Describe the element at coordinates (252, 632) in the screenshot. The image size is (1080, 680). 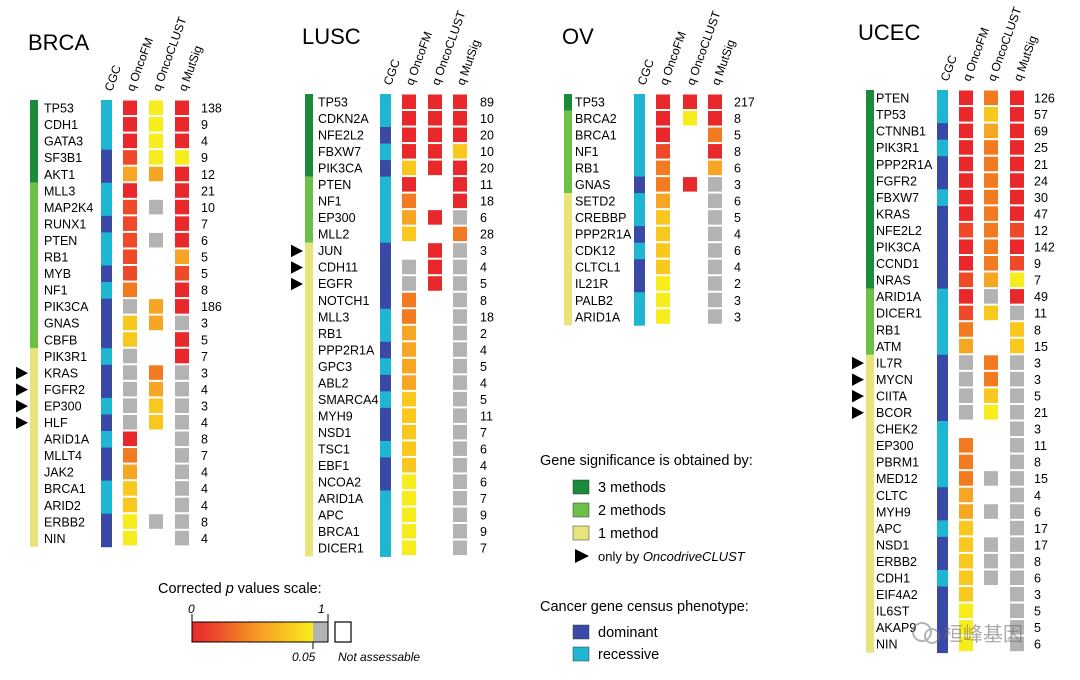
I see `pvalue-gradient` at that location.